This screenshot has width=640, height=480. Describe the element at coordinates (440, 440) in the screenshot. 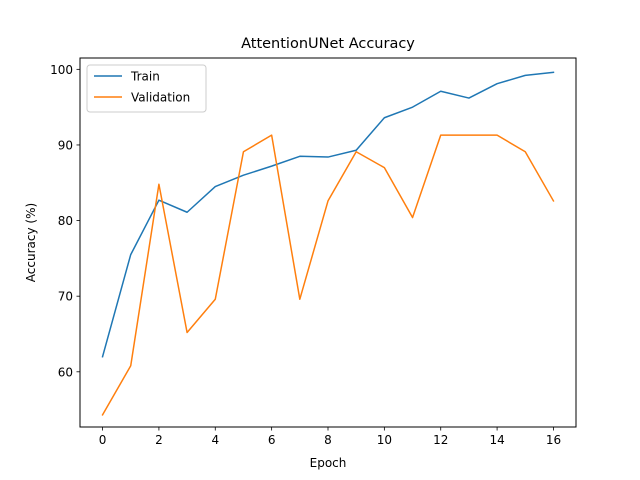

I see `x-tick-label: 12` at that location.